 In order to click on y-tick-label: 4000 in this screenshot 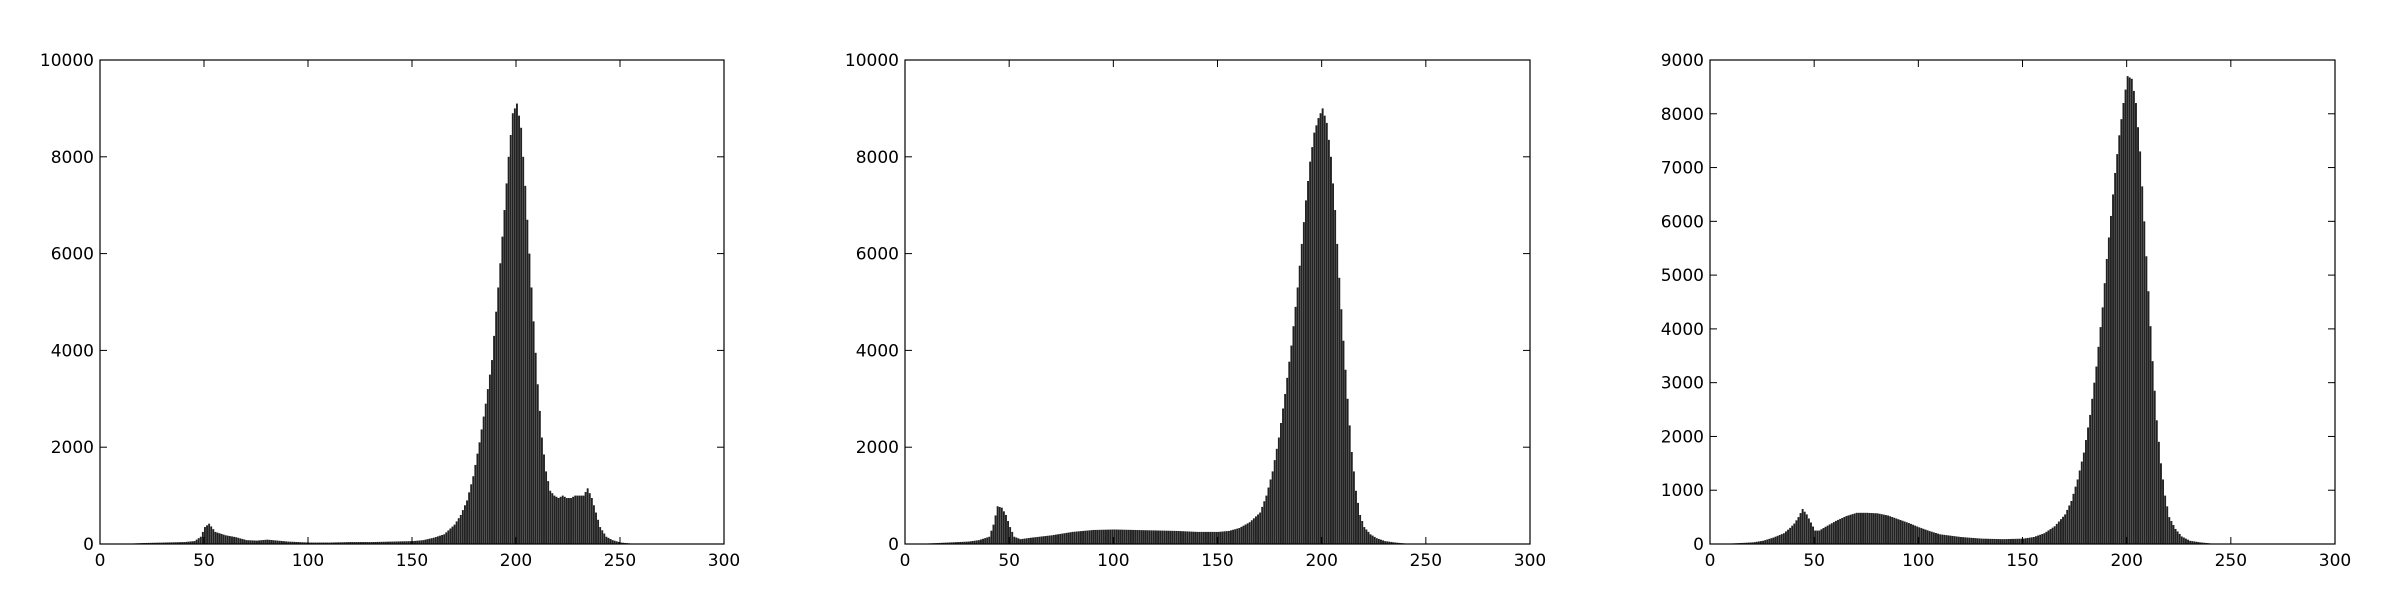, I will do `click(1682, 330)`.